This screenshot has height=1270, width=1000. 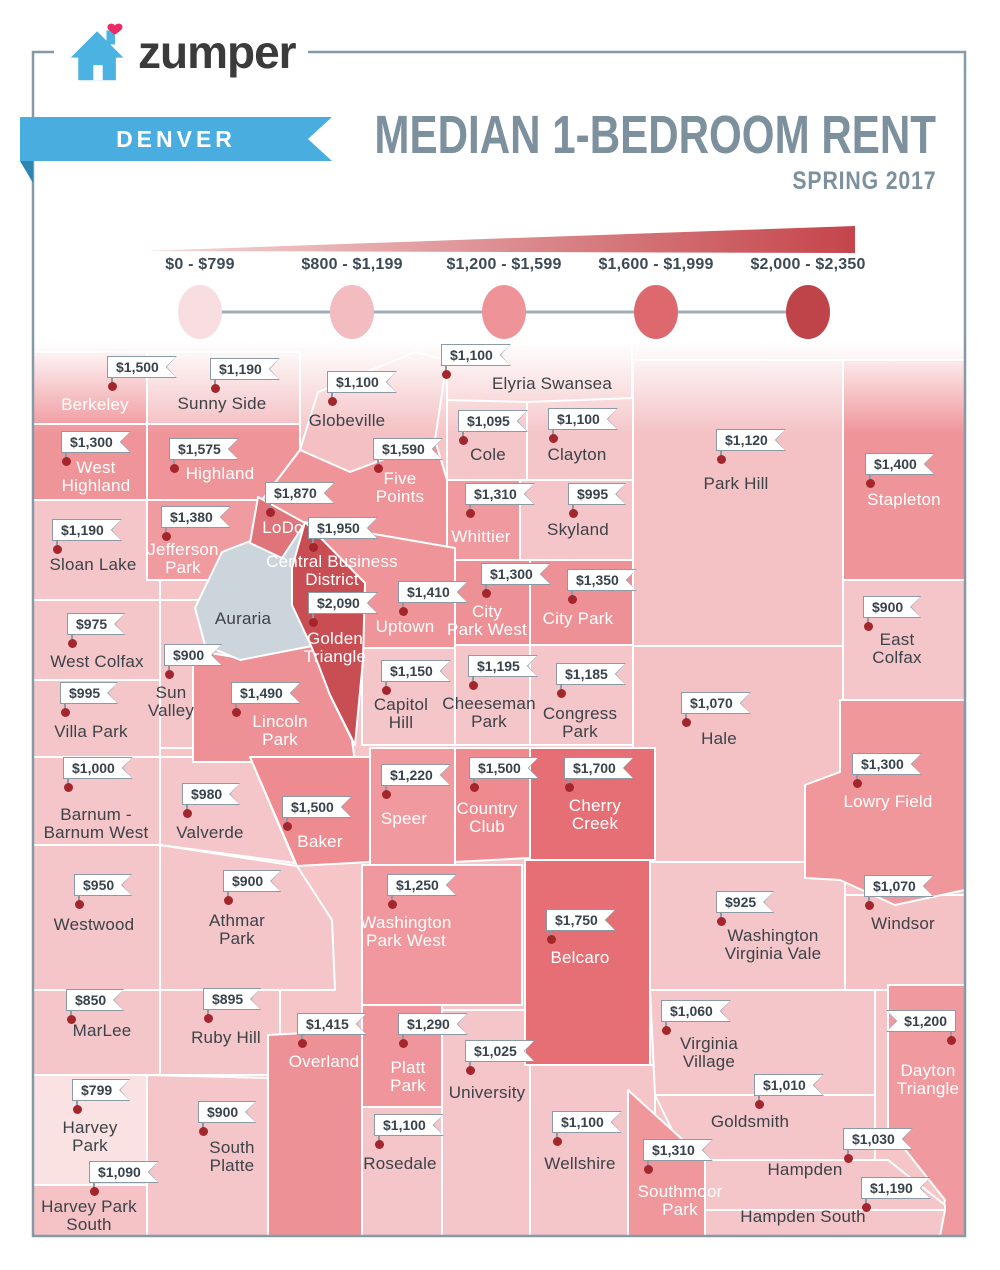 I want to click on price-flag: $1,700, so click(x=599, y=768).